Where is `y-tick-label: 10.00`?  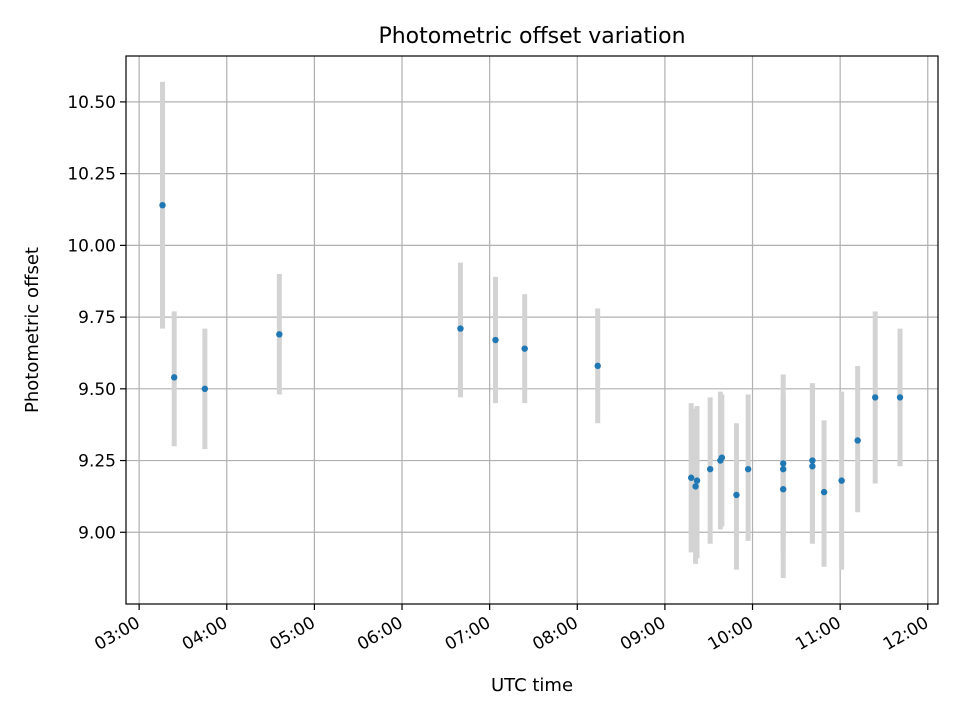
y-tick-label: 10.00 is located at coordinates (91, 246).